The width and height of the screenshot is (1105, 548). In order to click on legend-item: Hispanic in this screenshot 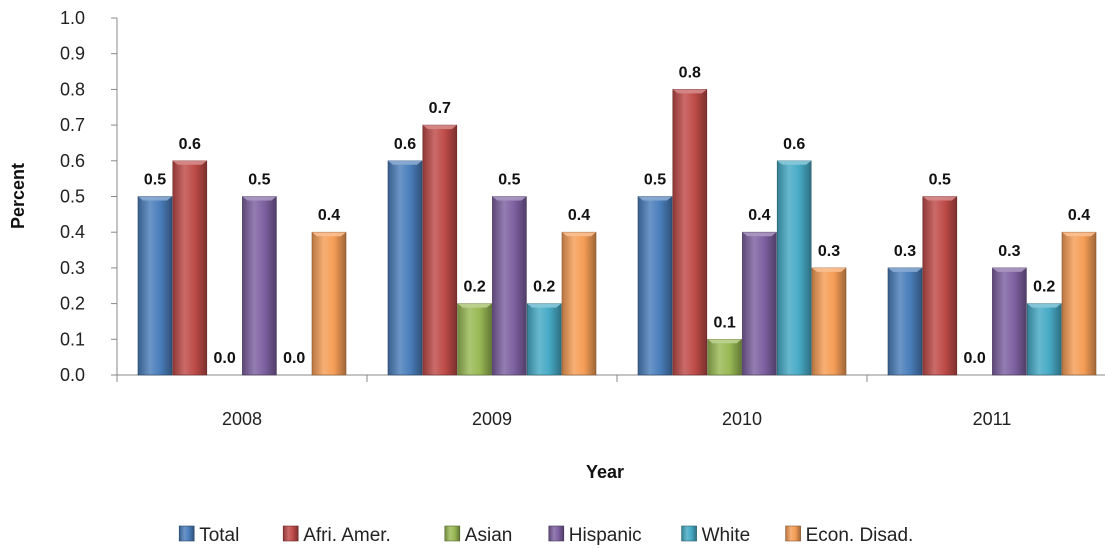, I will do `click(595, 535)`.